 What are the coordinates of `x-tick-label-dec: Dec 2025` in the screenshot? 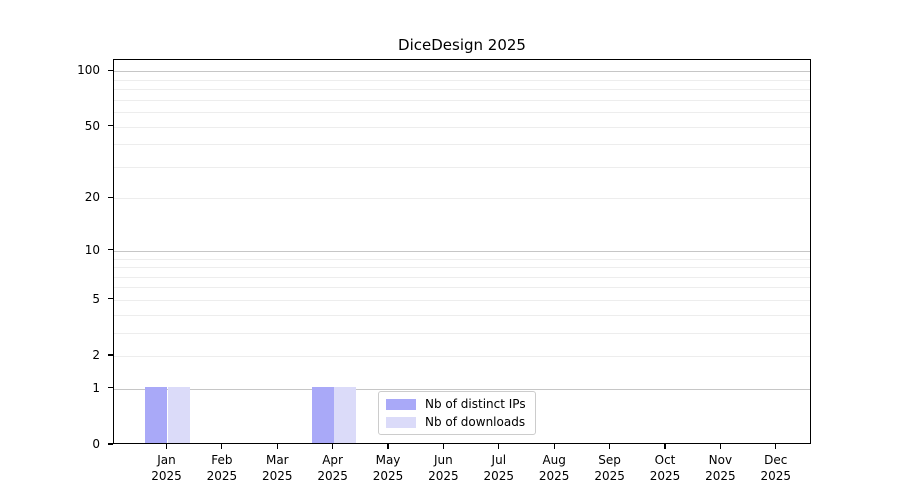 It's located at (776, 468).